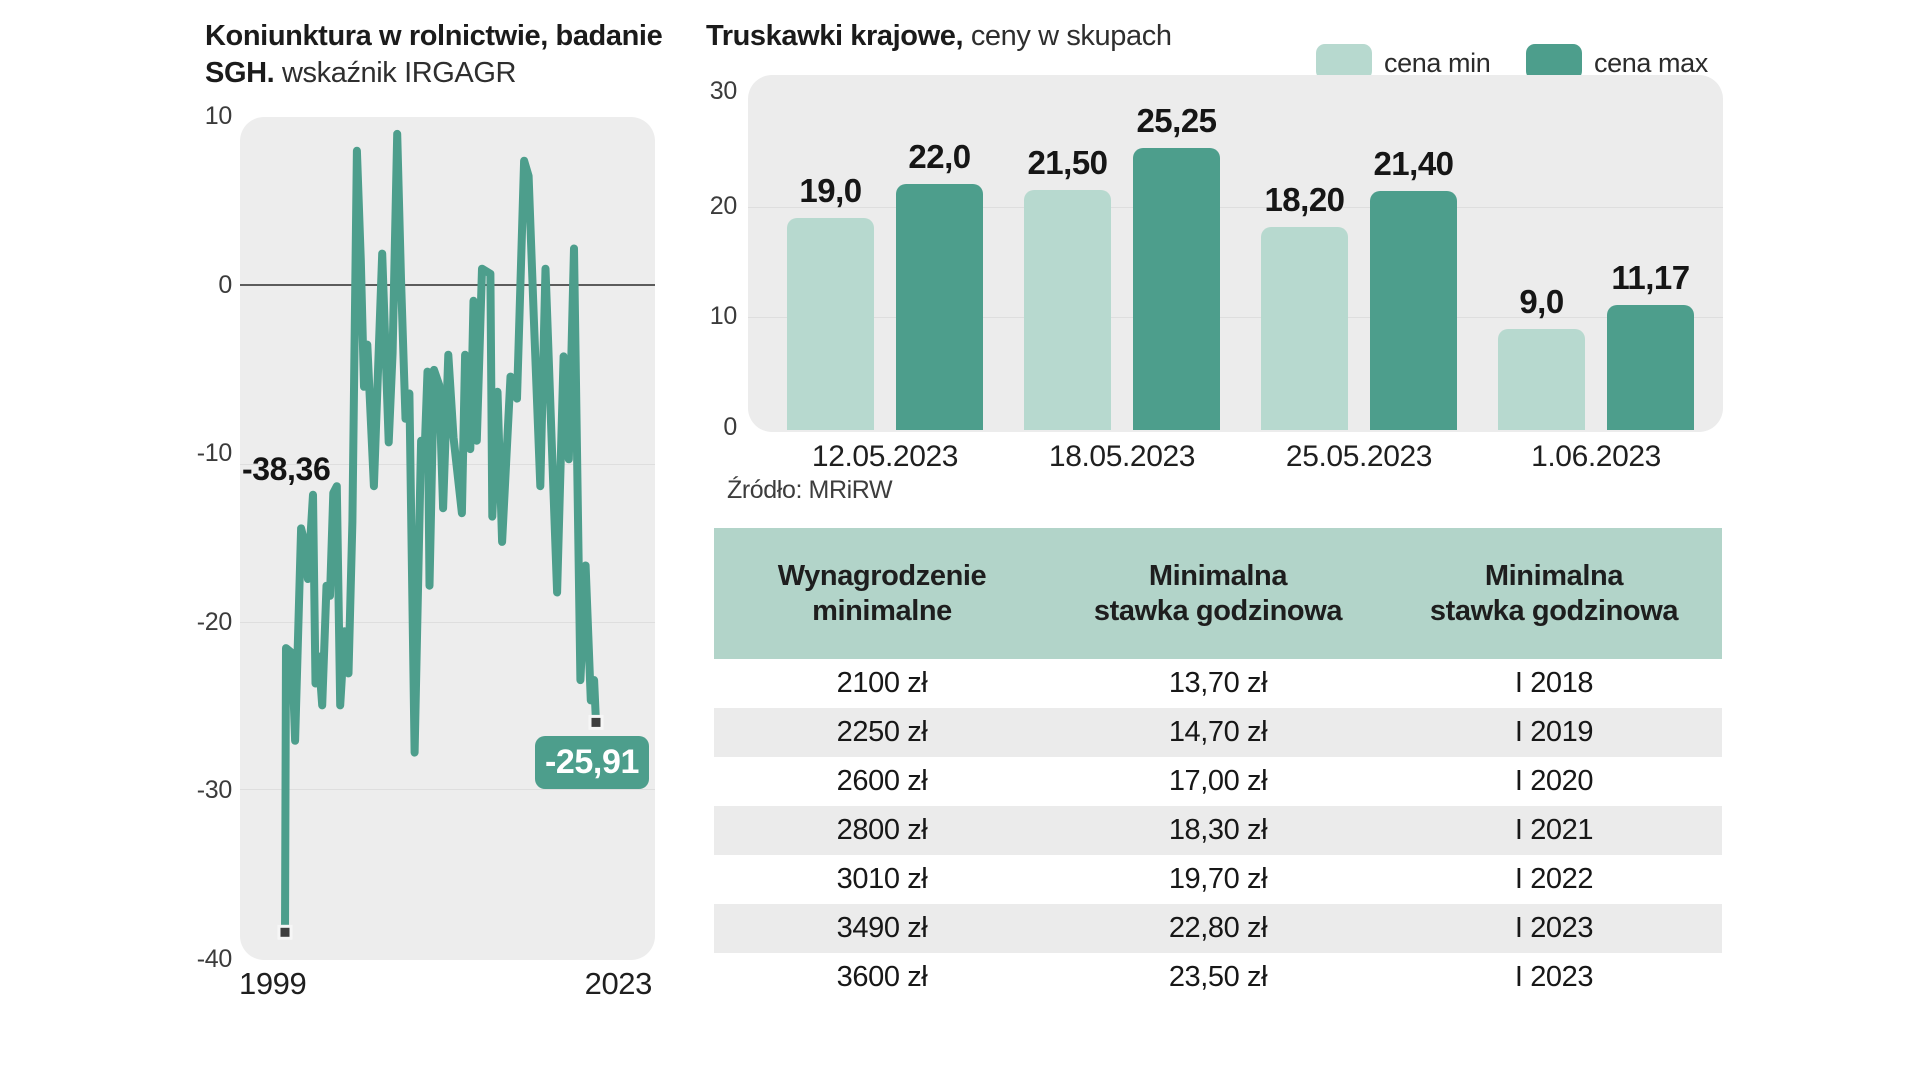 This screenshot has height=1080, width=1919. Describe the element at coordinates (214, 959) in the screenshot. I see `line-y-tick--40: -40` at that location.